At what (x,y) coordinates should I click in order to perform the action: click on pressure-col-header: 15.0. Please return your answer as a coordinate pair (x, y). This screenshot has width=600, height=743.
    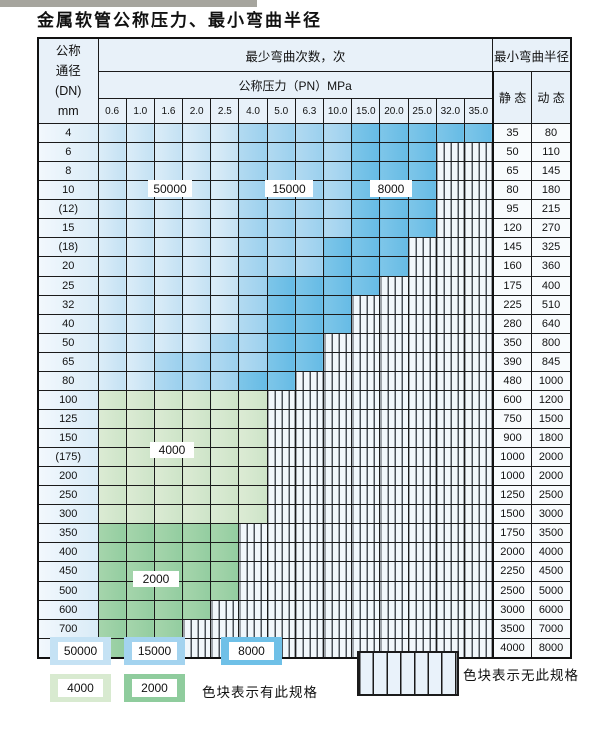
    Looking at the image, I should click on (366, 111).